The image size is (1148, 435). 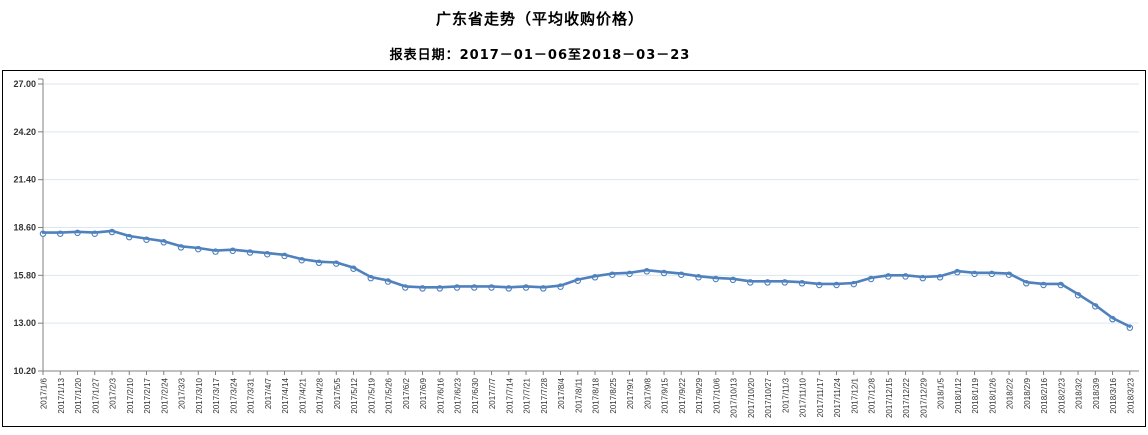 What do you see at coordinates (24, 371) in the screenshot?
I see `y-axis-label: 10.20` at bounding box center [24, 371].